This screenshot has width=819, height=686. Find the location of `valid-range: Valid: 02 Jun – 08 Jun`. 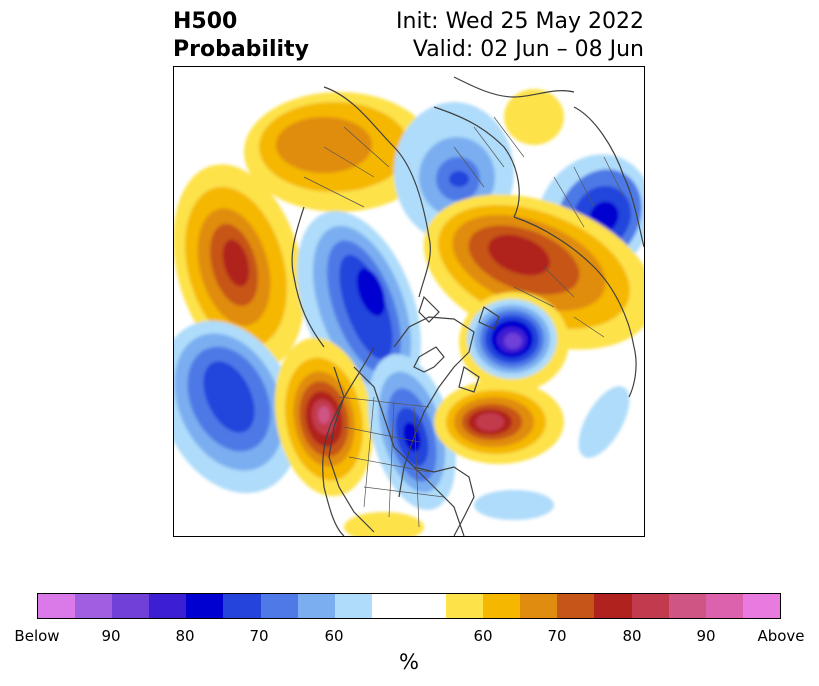

valid-range: Valid: 02 Jun – 08 Jun is located at coordinates (528, 49).